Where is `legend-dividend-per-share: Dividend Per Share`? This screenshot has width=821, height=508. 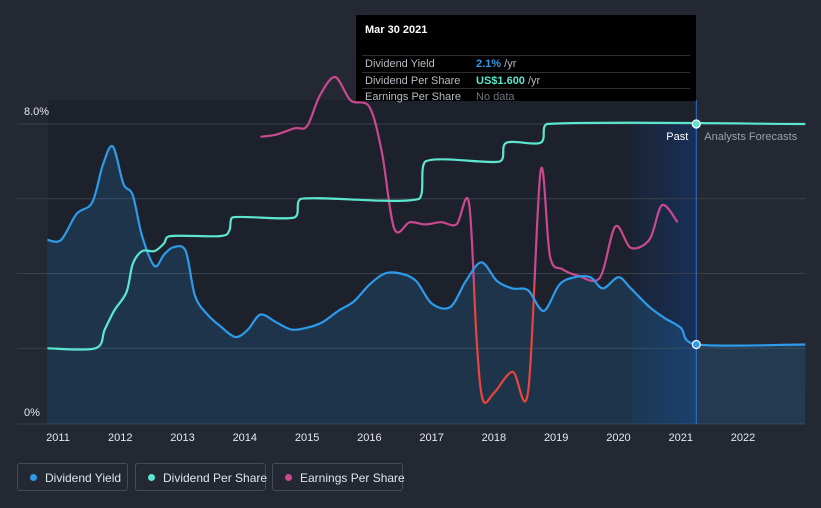 legend-dividend-per-share: Dividend Per Share is located at coordinates (201, 477).